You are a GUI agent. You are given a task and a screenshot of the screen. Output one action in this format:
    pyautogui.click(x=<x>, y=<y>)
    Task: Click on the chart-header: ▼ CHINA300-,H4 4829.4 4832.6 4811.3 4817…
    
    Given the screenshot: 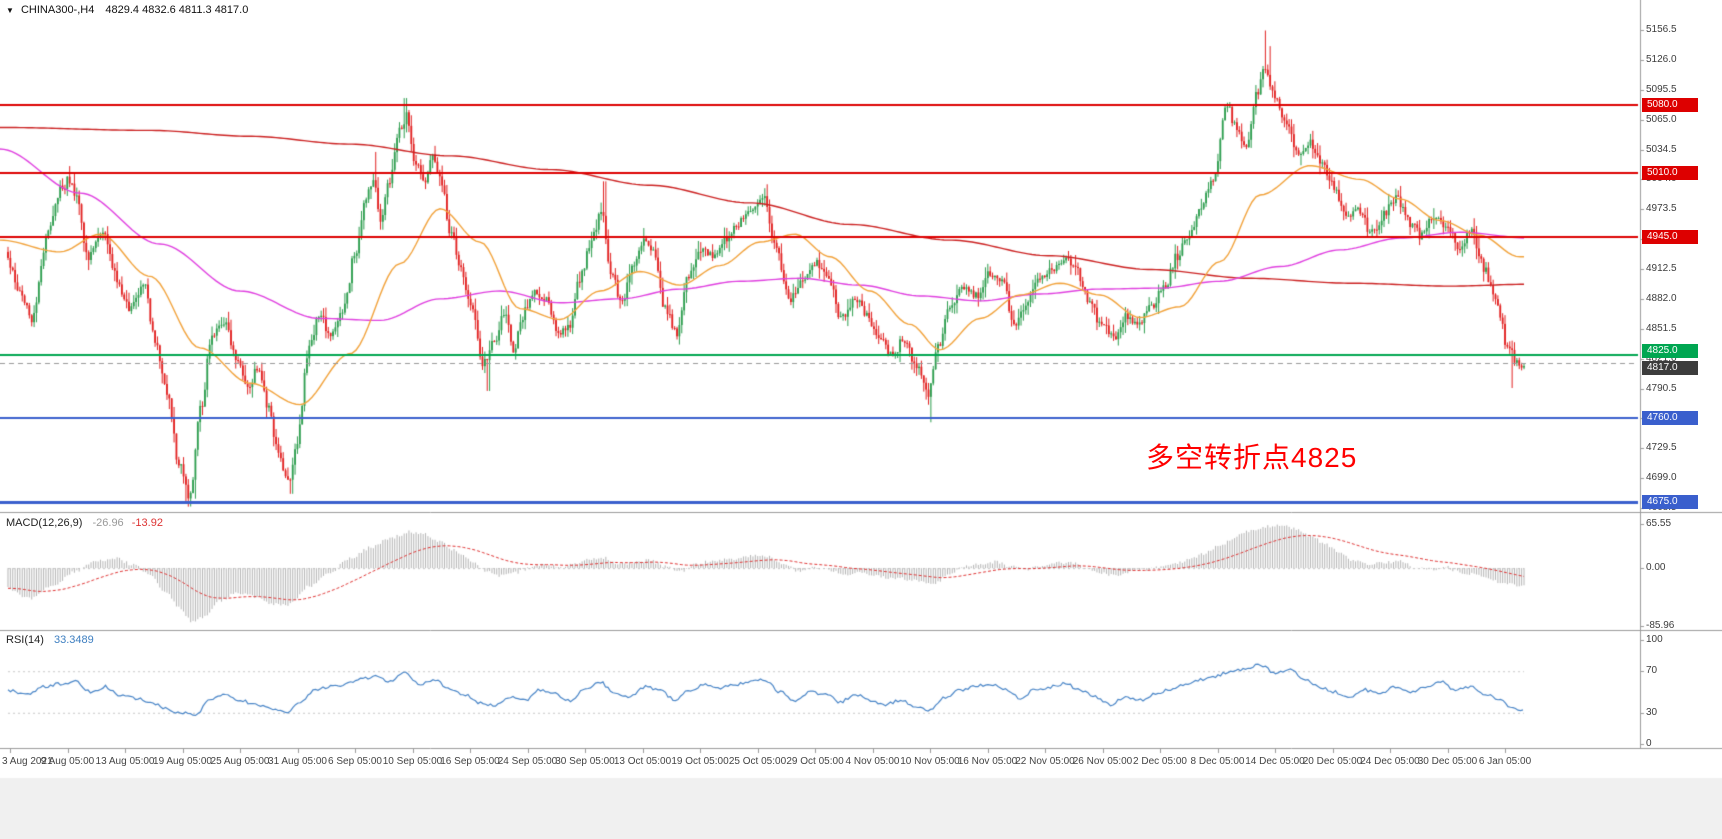 What is the action you would take?
    pyautogui.click(x=127, y=10)
    